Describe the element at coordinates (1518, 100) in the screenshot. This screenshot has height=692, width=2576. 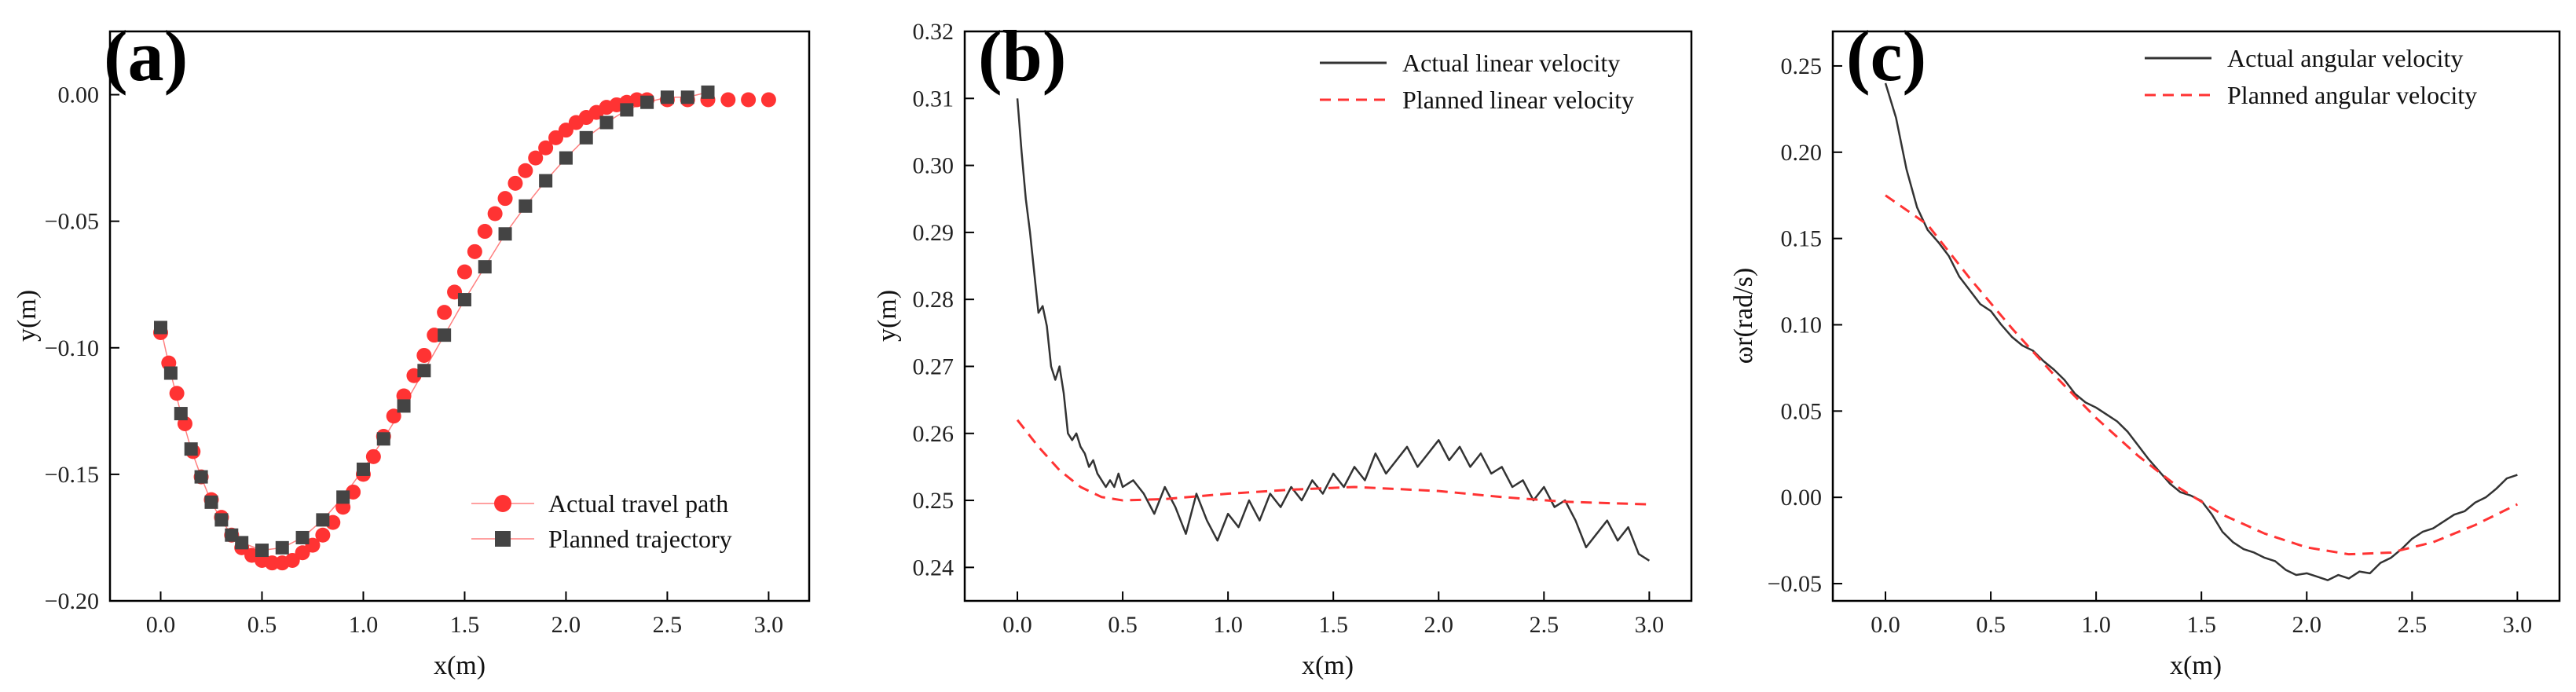
I see `legend-label-planned: Planned linear velocity` at that location.